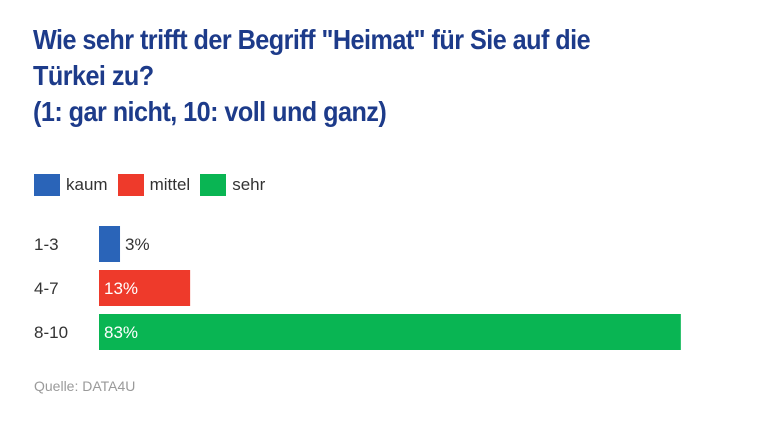 The width and height of the screenshot is (760, 428). I want to click on legend-label-mittel: mittel, so click(170, 184).